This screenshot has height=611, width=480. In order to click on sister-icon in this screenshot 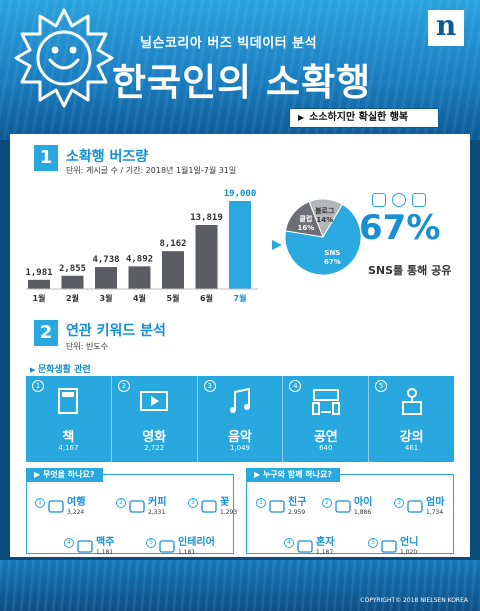, I will do `click(389, 546)`.